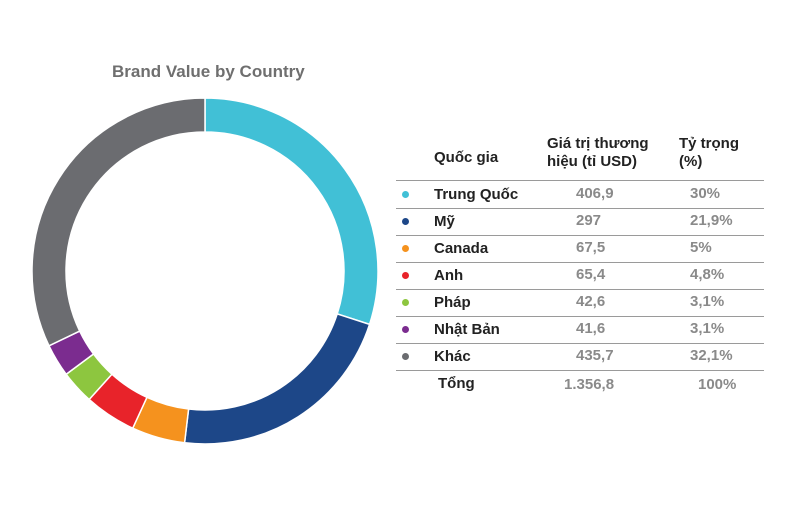  What do you see at coordinates (711, 220) in the screenshot?
I see `share-value: 21,9%` at bounding box center [711, 220].